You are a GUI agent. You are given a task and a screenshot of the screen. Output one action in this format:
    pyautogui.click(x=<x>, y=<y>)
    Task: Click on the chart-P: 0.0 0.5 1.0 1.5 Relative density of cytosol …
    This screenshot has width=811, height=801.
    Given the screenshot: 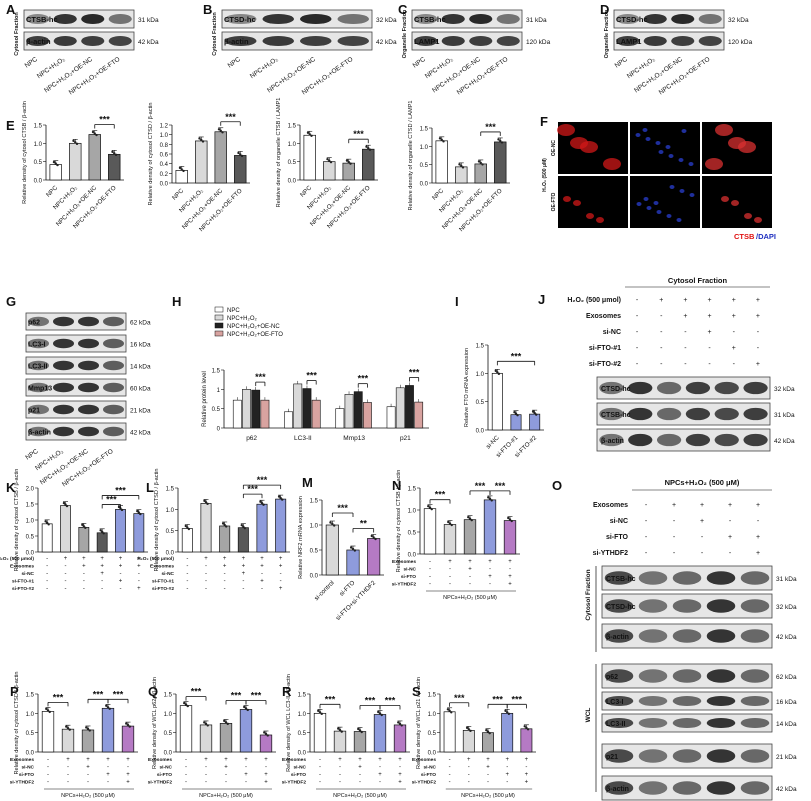 What is the action you would take?
    pyautogui.click(x=74, y=735)
    